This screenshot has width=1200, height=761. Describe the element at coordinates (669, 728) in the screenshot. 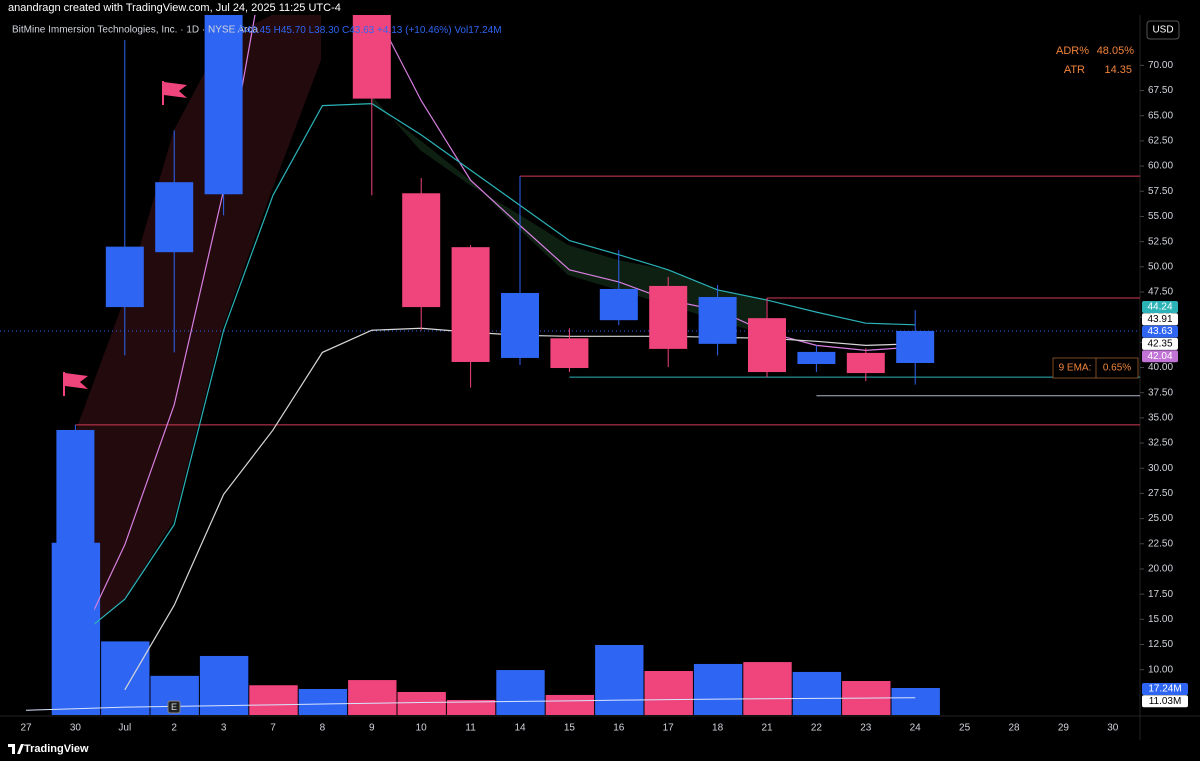

I see `x-tick-label: 17` at that location.